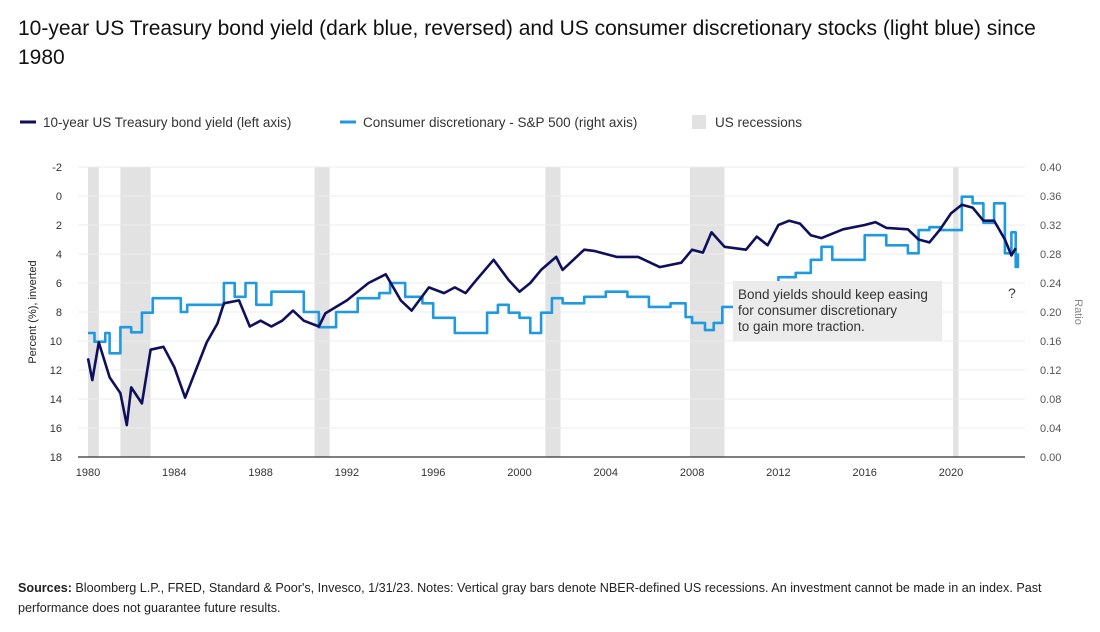 This screenshot has height=632, width=1100. I want to click on annotation-box, so click(837, 311).